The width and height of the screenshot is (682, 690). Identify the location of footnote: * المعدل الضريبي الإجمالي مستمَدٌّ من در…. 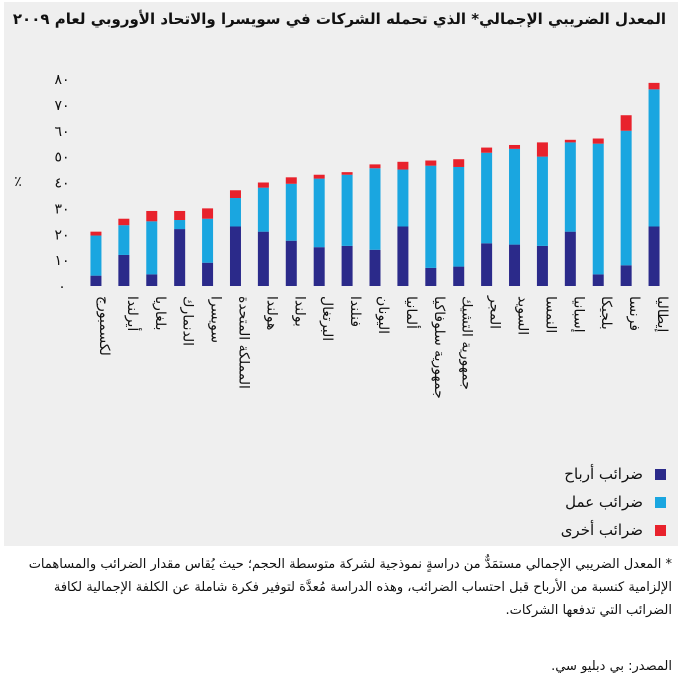
(350, 587).